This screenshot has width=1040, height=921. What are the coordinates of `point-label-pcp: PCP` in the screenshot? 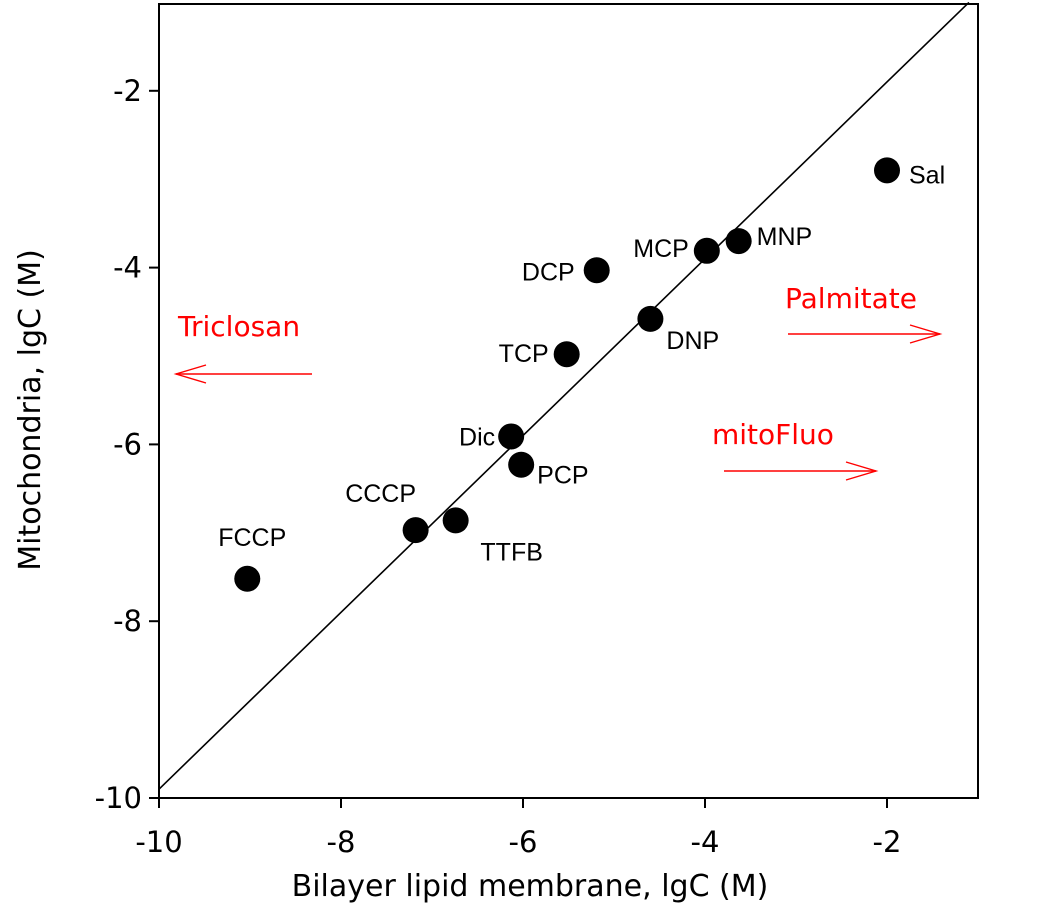 It's located at (562, 476).